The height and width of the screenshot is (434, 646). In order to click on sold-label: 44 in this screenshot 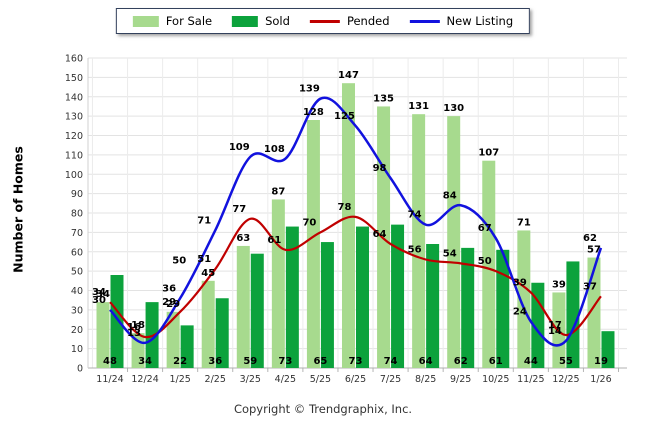, I will do `click(531, 361)`.